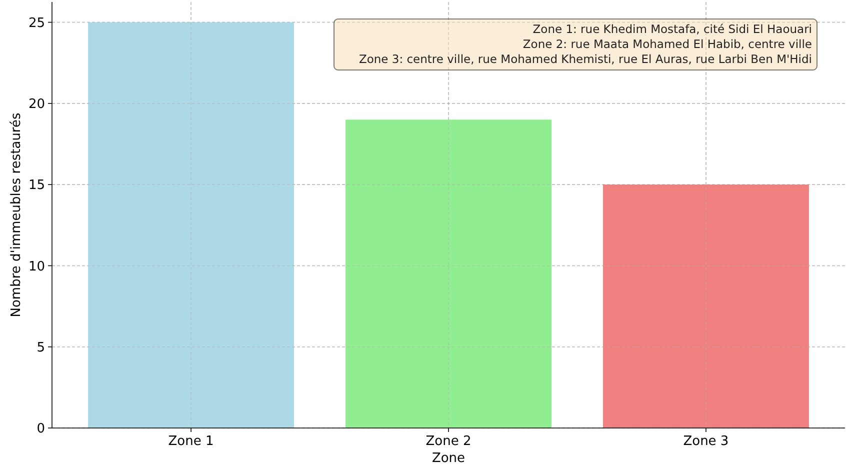 The width and height of the screenshot is (846, 468). What do you see at coordinates (706, 441) in the screenshot?
I see `x-tick-label: Zone 3` at bounding box center [706, 441].